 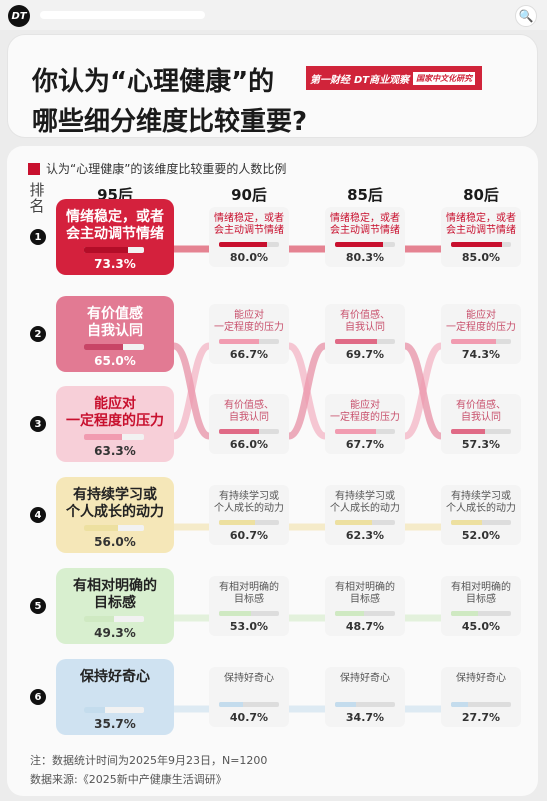 What do you see at coordinates (115, 361) in the screenshot?
I see `value-label: 65.0%` at bounding box center [115, 361].